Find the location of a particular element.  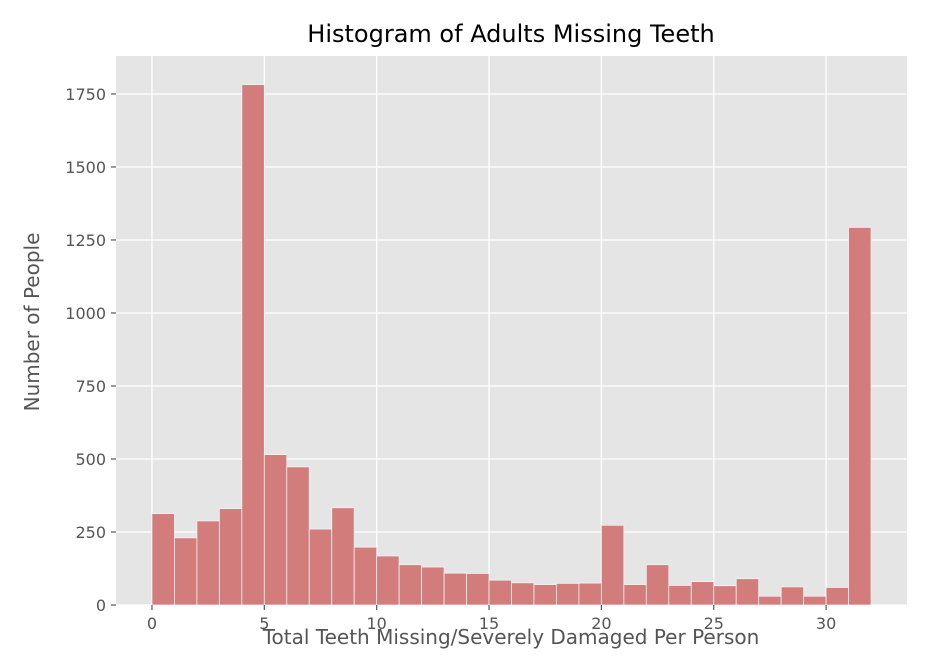

y-tick-label: 1500 is located at coordinates (85, 167).